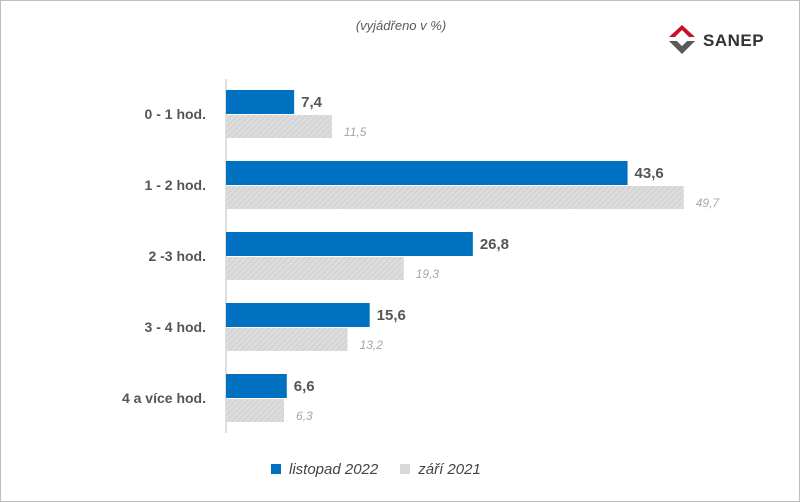  I want to click on logo-text: SANEP, so click(734, 40).